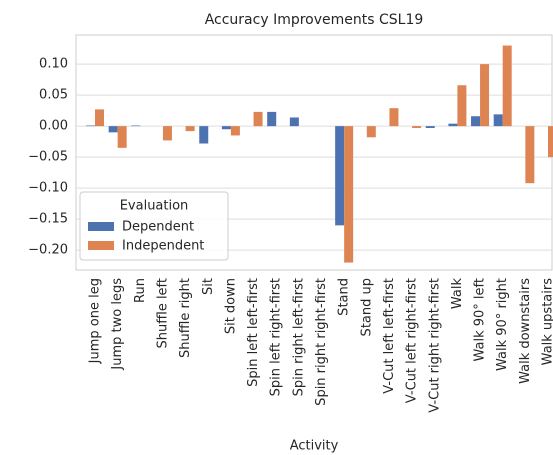 This screenshot has width=553, height=455. I want to click on x-tick-label: Walk, so click(457, 294).